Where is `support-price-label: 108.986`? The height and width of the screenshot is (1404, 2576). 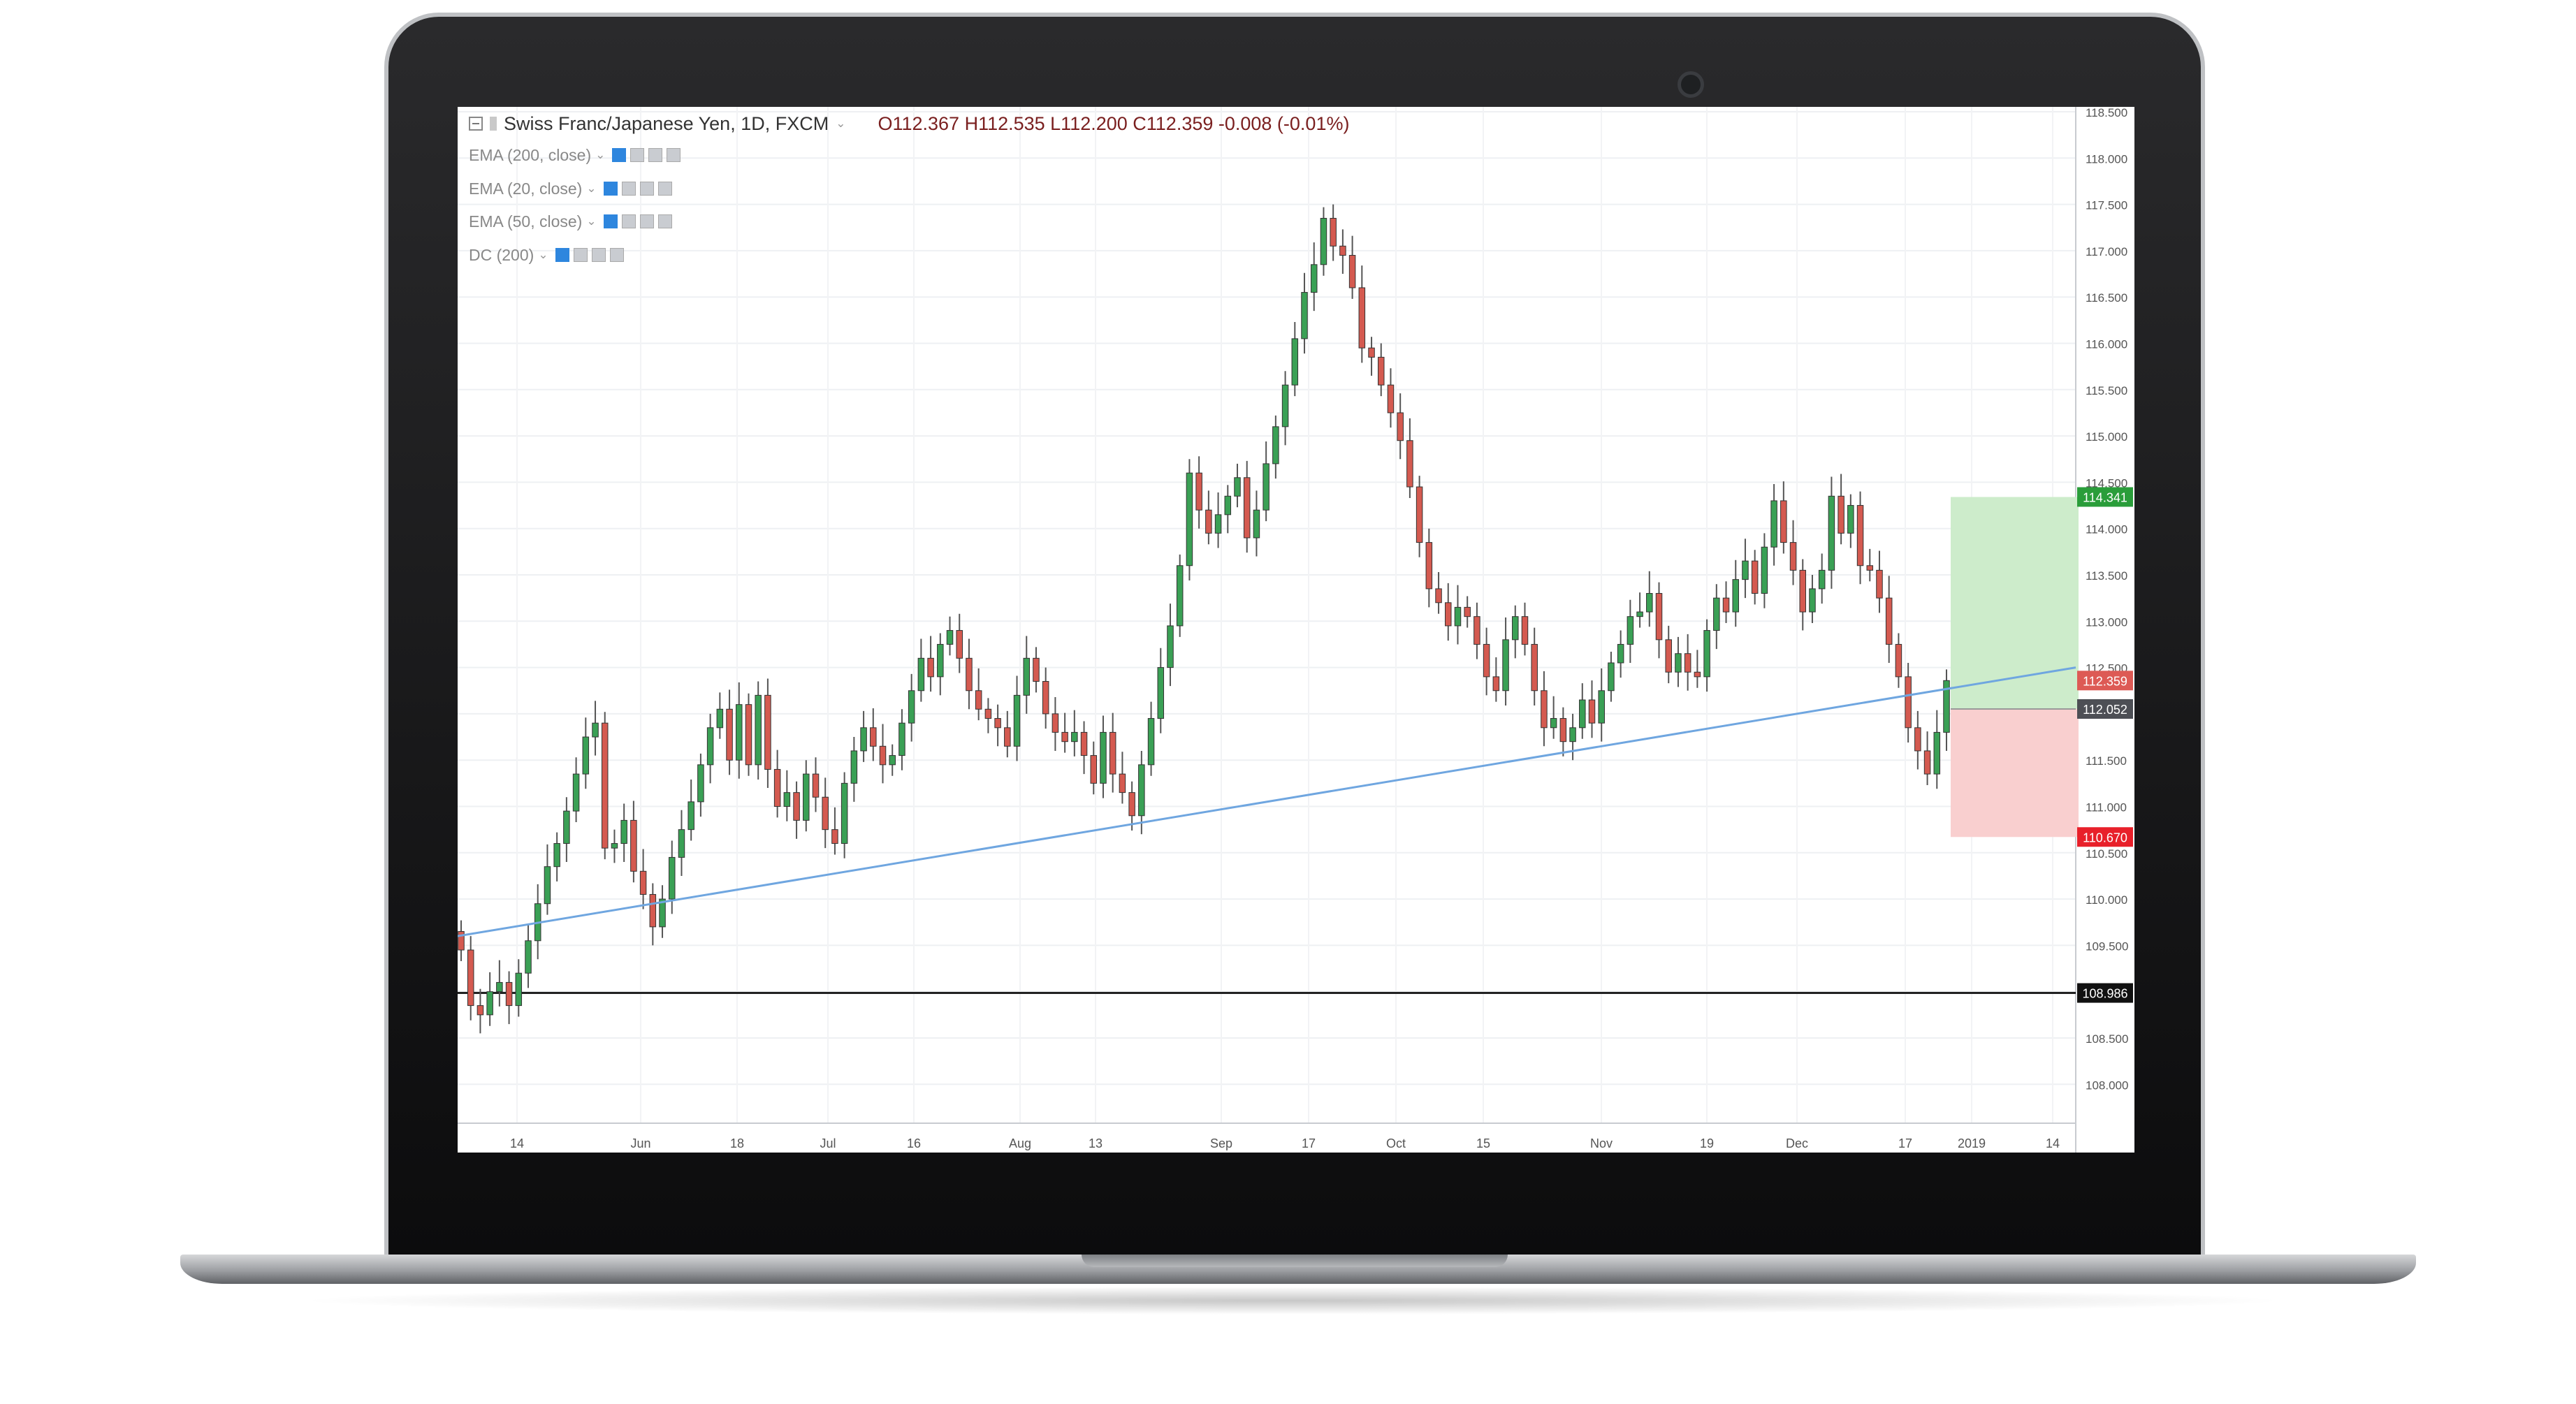 support-price-label: 108.986 is located at coordinates (2104, 994).